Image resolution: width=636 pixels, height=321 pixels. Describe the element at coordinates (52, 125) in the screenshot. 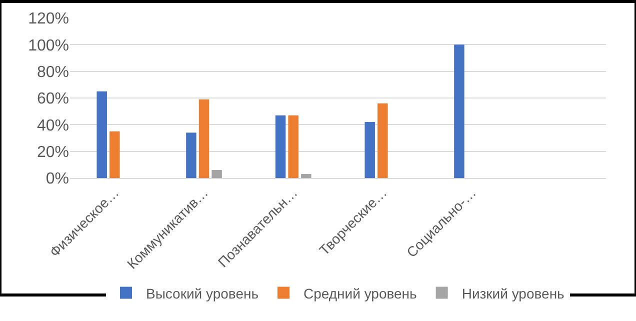

I see `y-tick-label: 40%` at that location.